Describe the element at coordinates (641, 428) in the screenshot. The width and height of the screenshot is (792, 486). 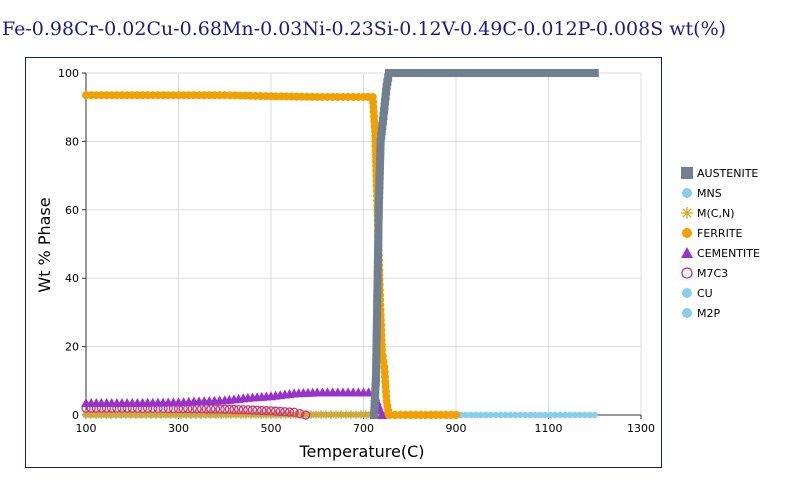
I see `x-tick-label: 1300` at that location.